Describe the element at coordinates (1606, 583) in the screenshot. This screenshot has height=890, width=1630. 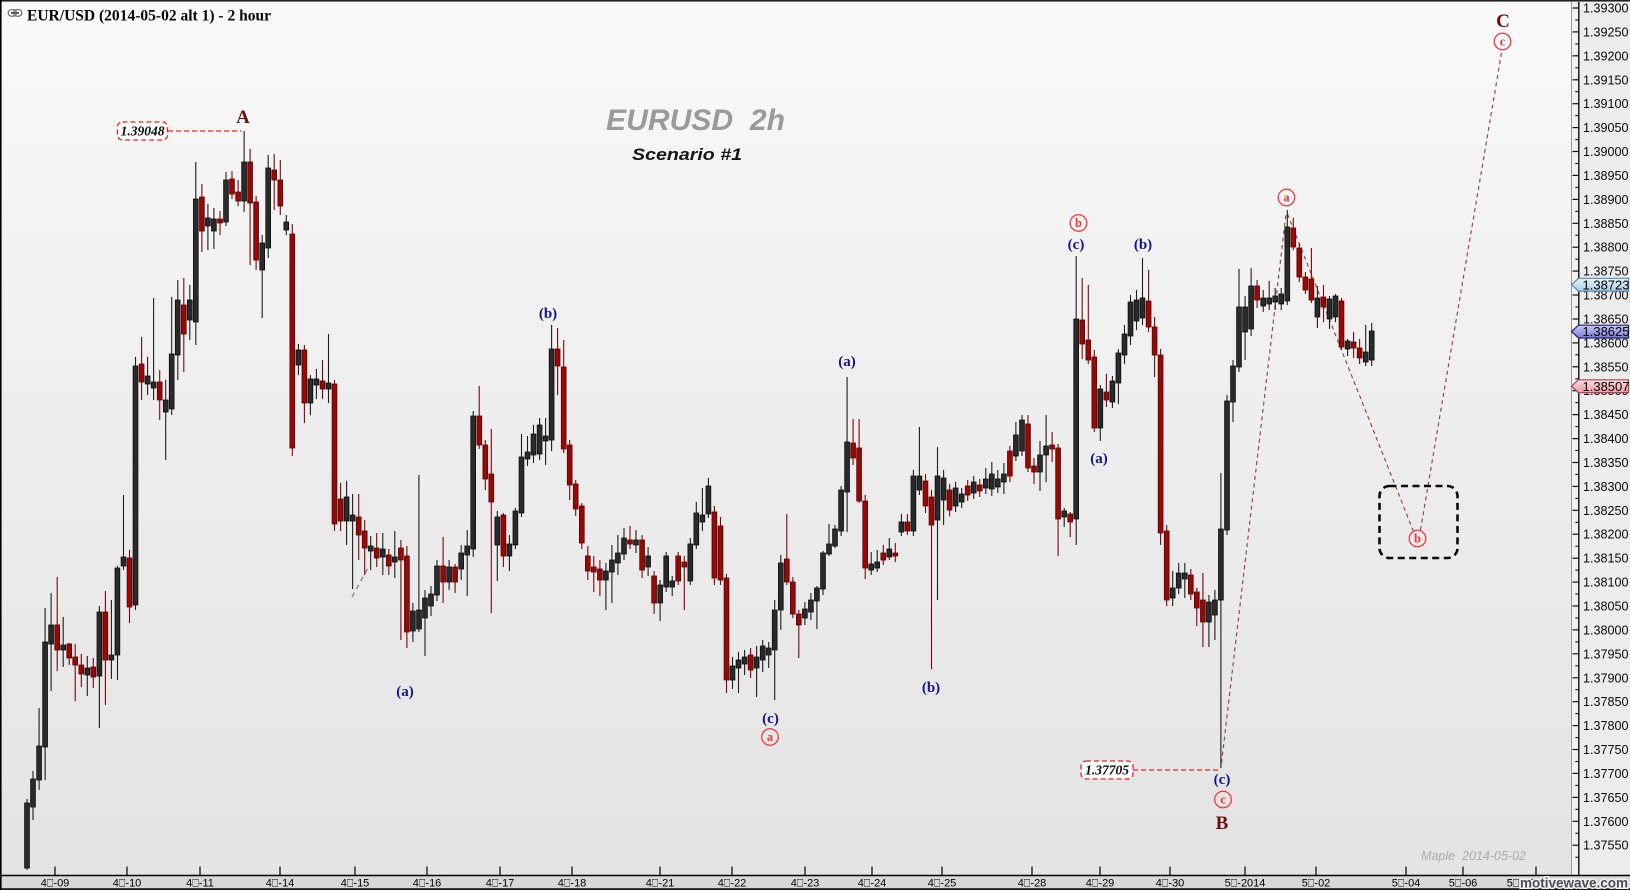
I see `svg-text: 1.38100` at that location.